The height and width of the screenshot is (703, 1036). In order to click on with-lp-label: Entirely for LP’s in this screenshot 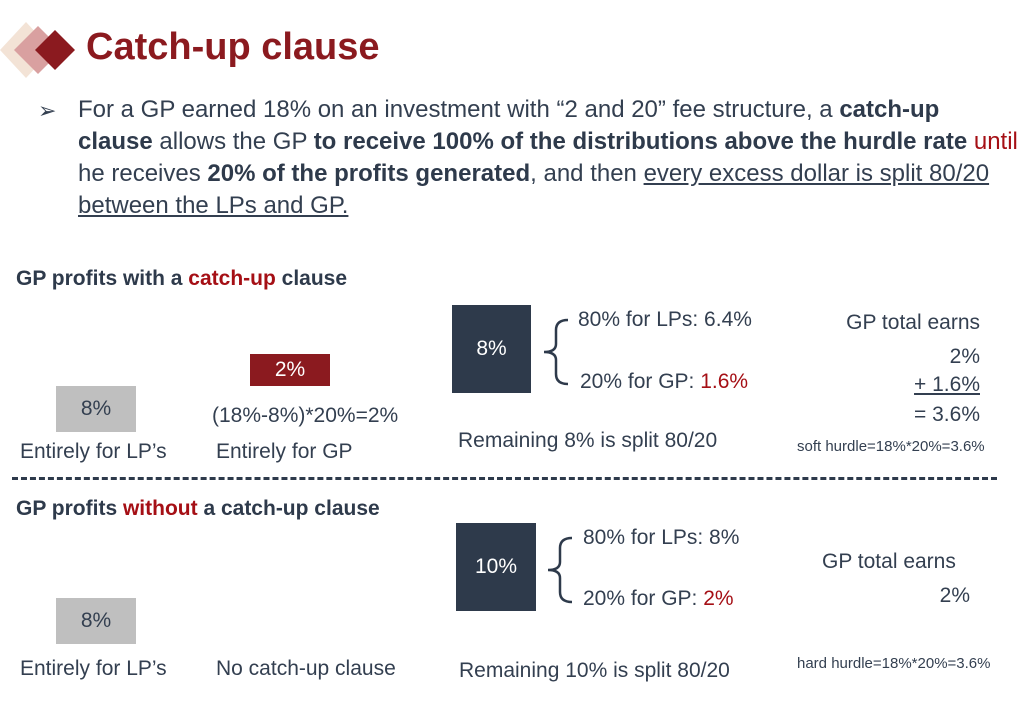, I will do `click(93, 451)`.